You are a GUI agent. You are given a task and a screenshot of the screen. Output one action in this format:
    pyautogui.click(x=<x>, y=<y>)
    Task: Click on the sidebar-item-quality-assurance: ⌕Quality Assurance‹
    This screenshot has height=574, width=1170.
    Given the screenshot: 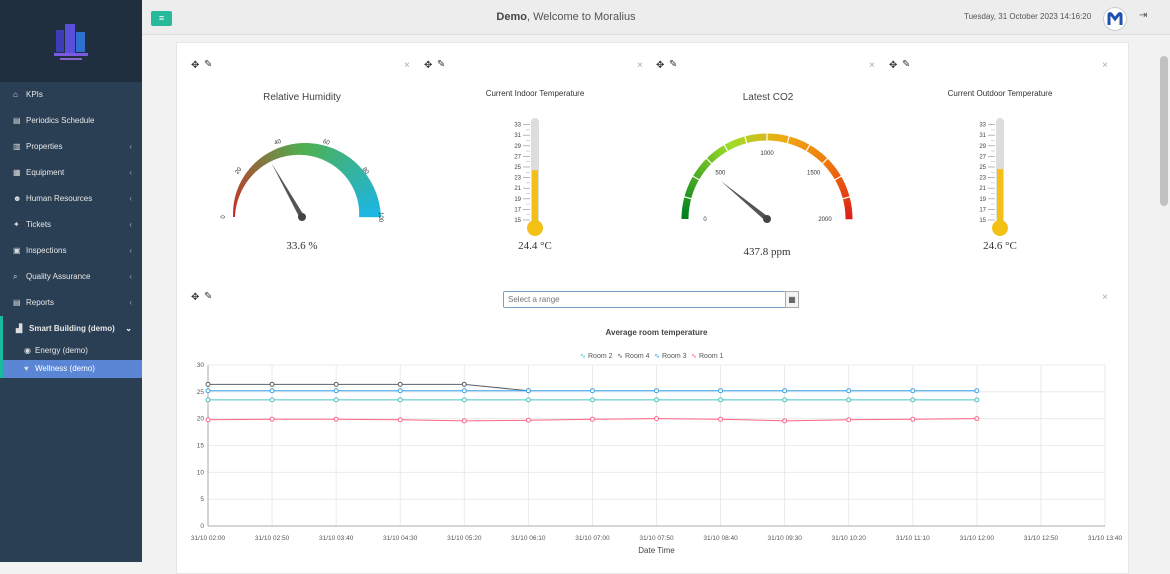 What is the action you would take?
    pyautogui.click(x=71, y=277)
    